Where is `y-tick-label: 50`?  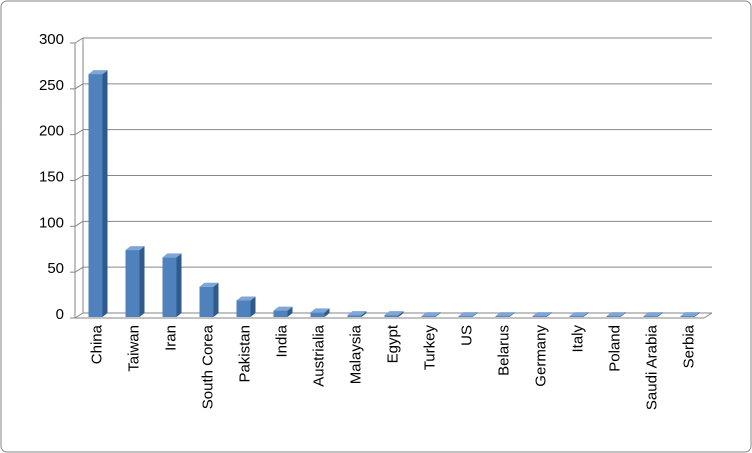 y-tick-label: 50 is located at coordinates (55, 268).